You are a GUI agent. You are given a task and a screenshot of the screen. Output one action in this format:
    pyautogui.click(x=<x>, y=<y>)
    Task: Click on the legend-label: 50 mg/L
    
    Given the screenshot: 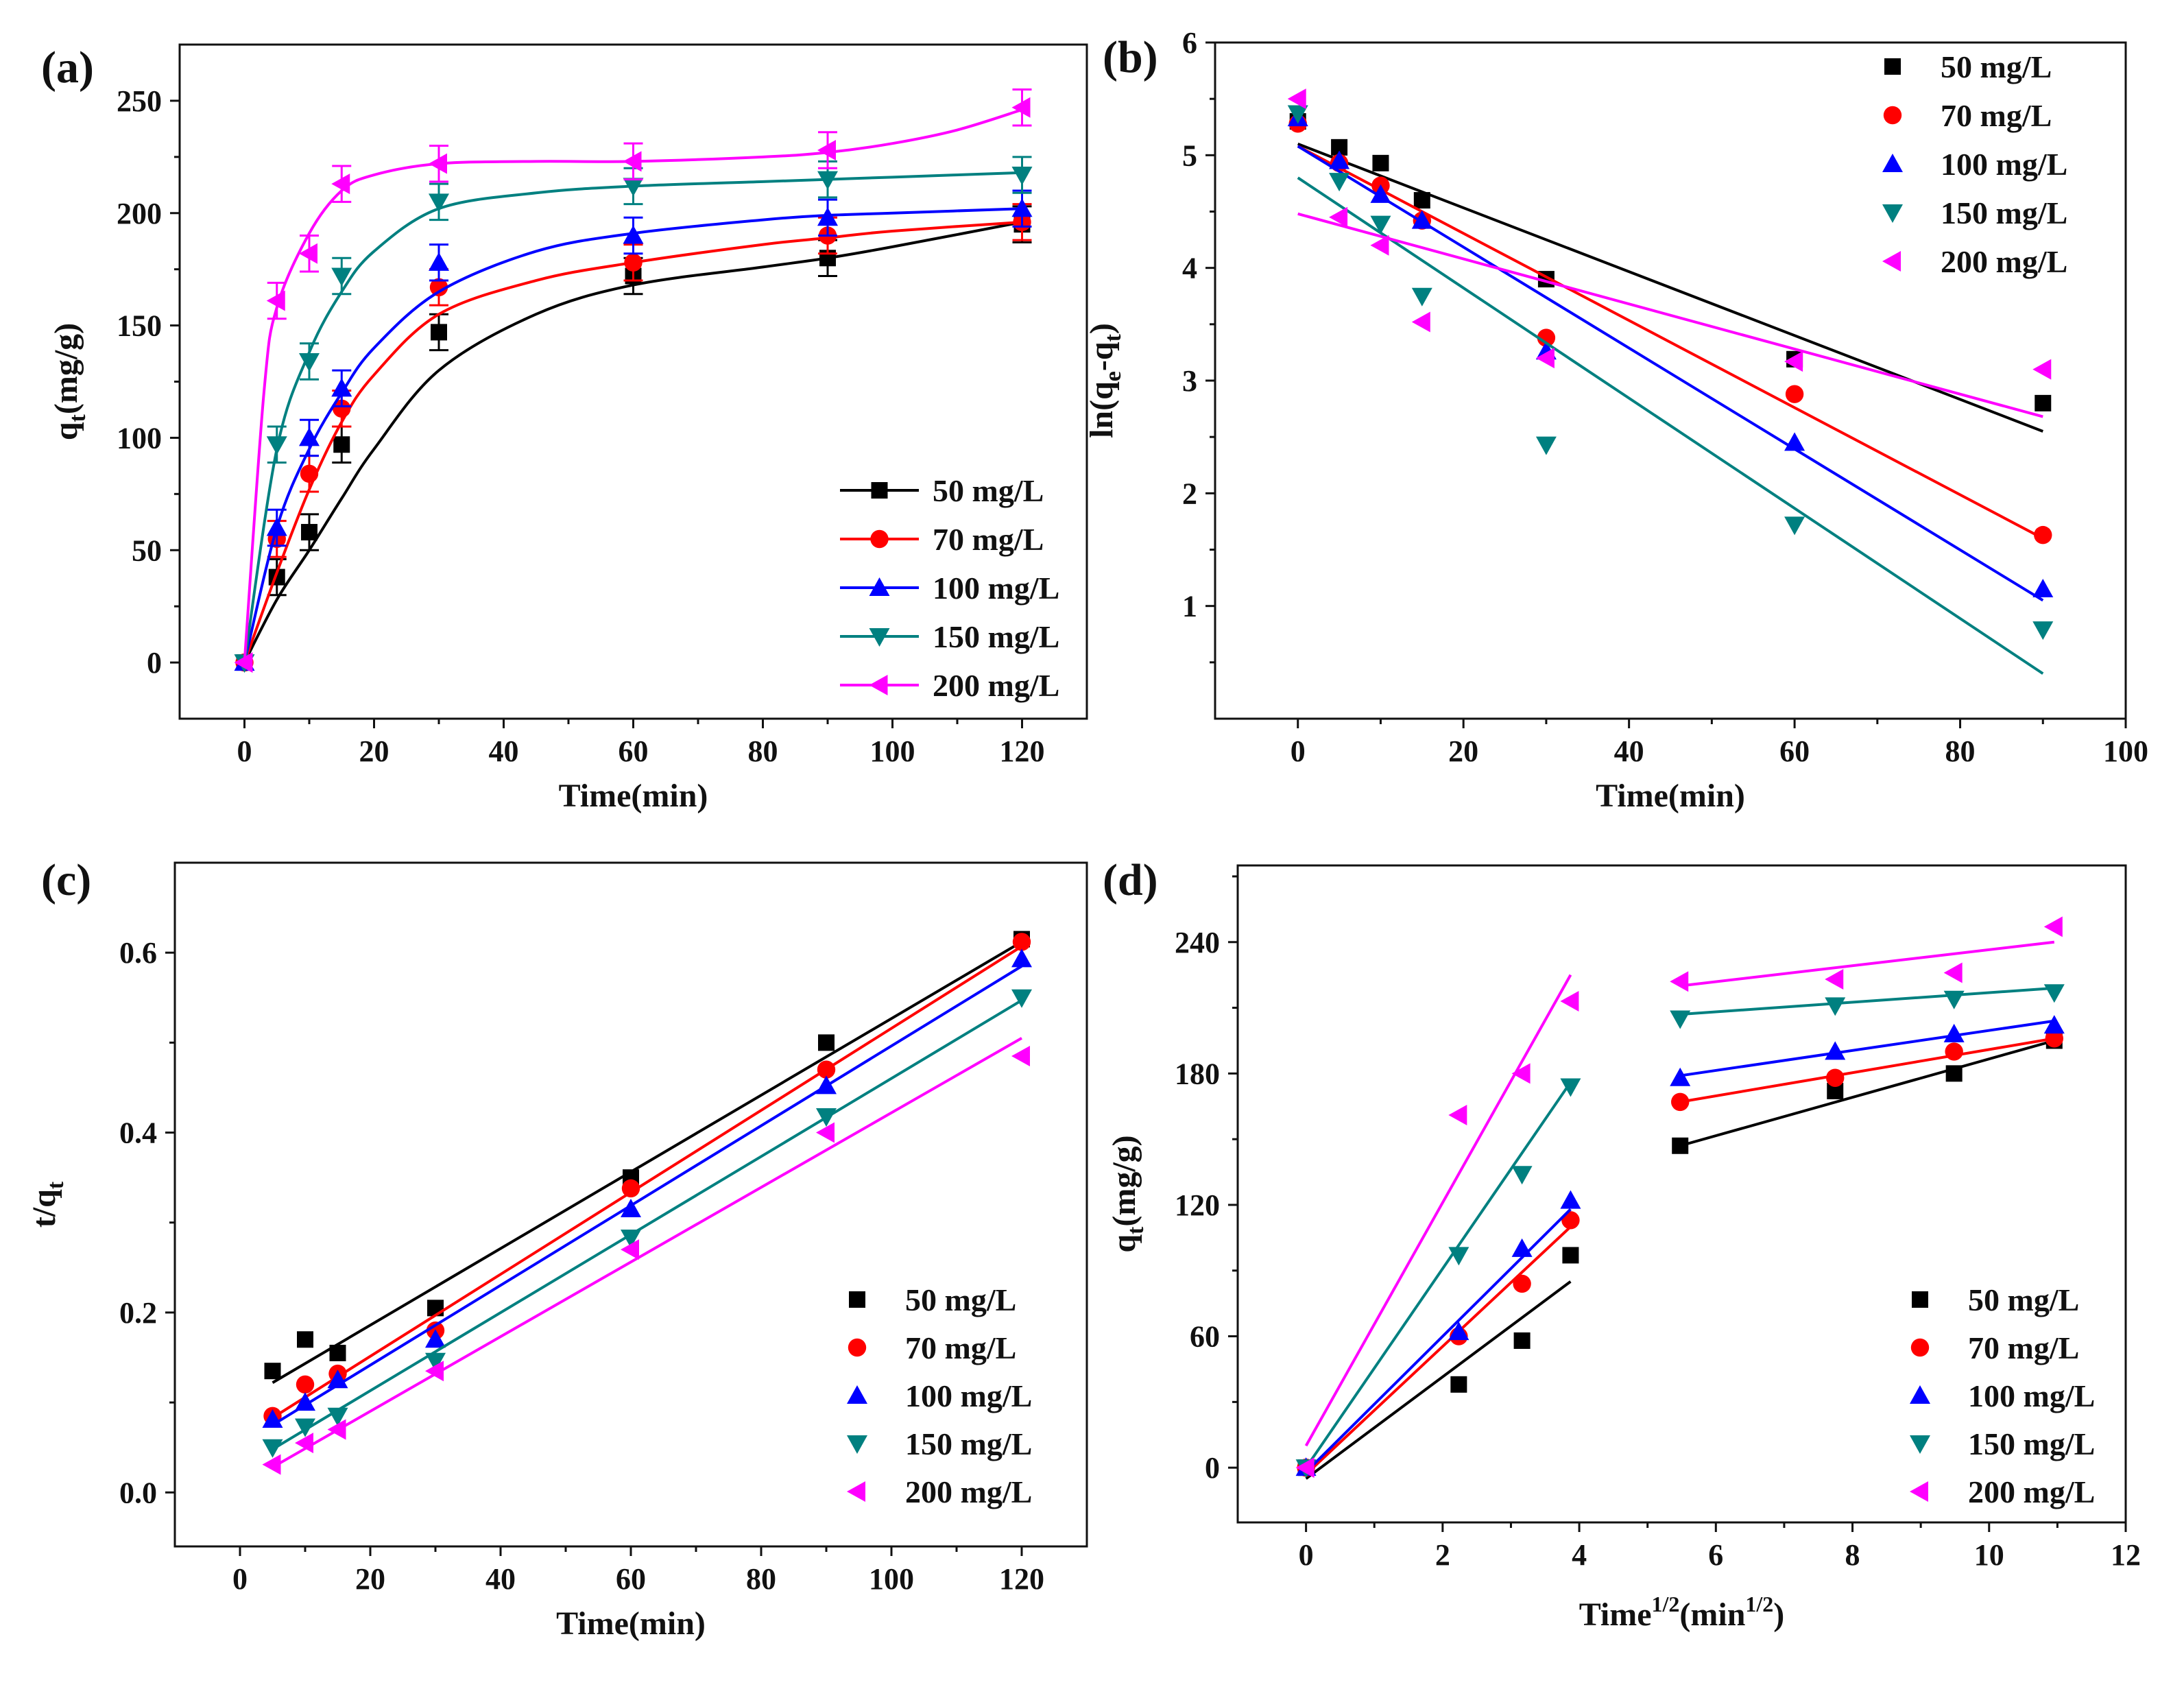 What is the action you would take?
    pyautogui.click(x=2023, y=1299)
    